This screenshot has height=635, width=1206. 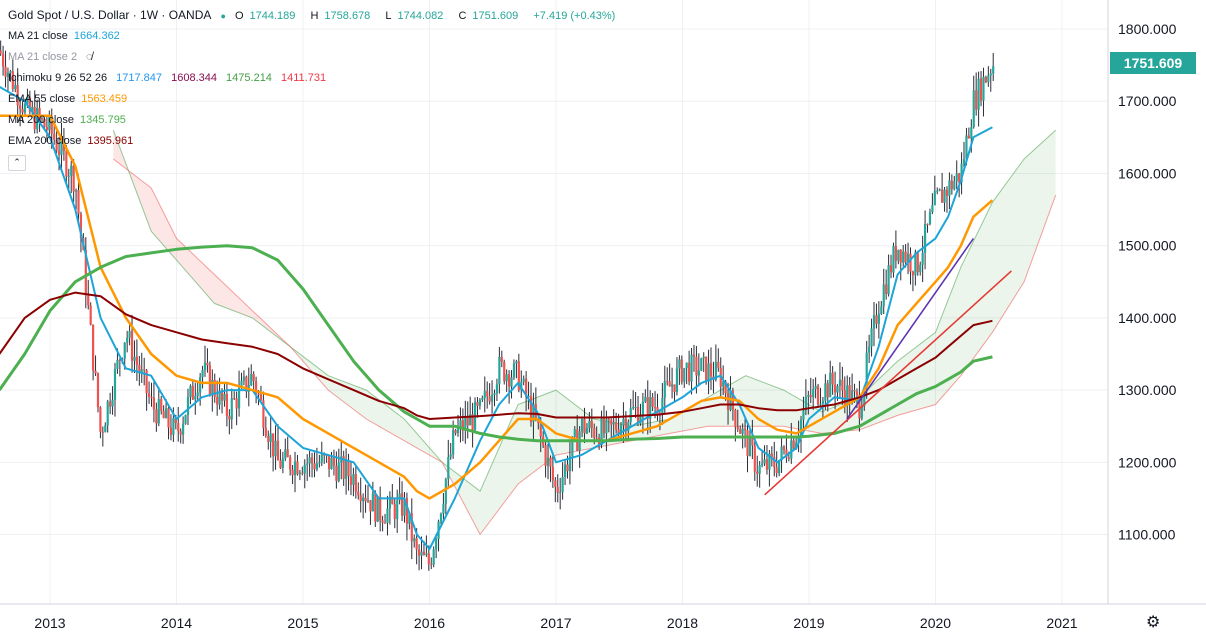 What do you see at coordinates (71, 141) in the screenshot?
I see `indicator-ema200: EMA 200 close 1395.961` at bounding box center [71, 141].